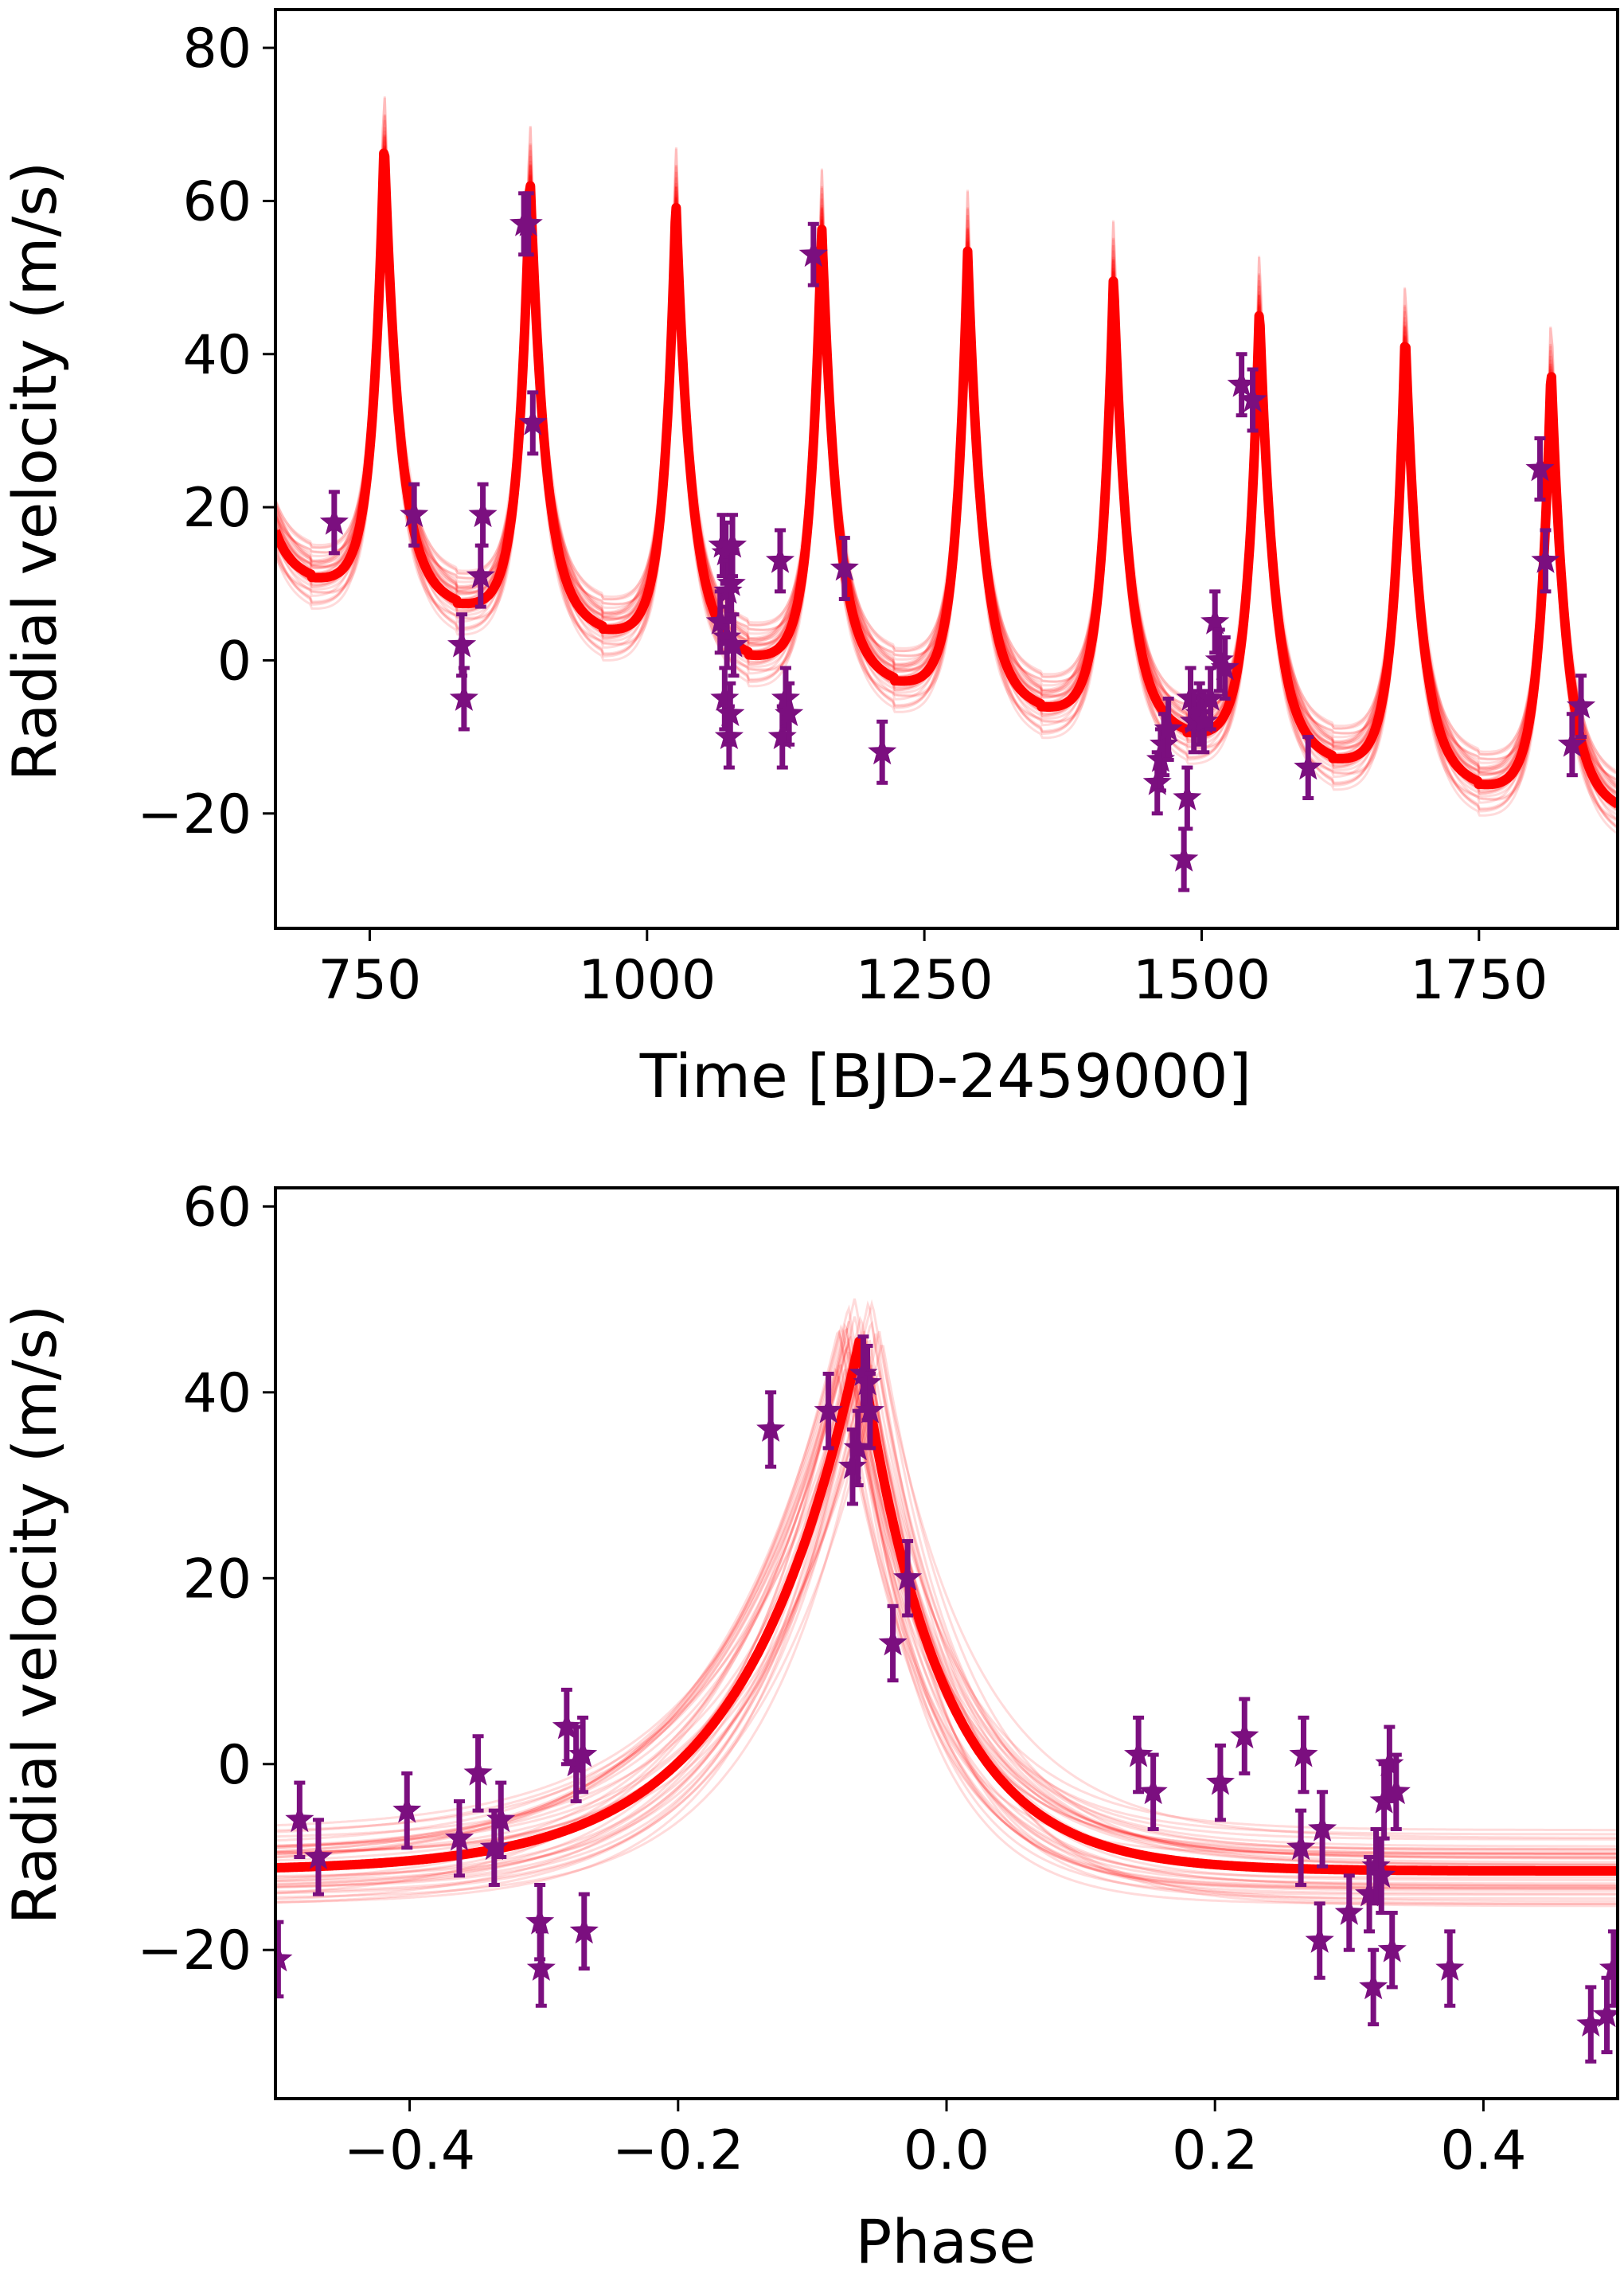 The height and width of the screenshot is (2277, 1624). What do you see at coordinates (1202, 980) in the screenshot?
I see `x-tick-label: 1500` at bounding box center [1202, 980].